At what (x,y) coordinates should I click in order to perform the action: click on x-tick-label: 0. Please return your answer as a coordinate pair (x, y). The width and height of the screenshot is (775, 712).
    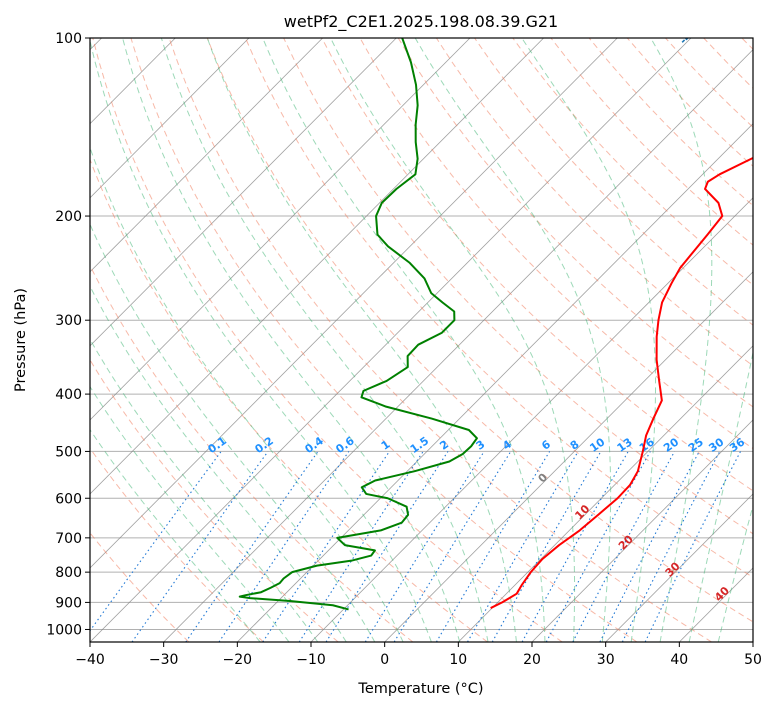
    Looking at the image, I should click on (384, 660).